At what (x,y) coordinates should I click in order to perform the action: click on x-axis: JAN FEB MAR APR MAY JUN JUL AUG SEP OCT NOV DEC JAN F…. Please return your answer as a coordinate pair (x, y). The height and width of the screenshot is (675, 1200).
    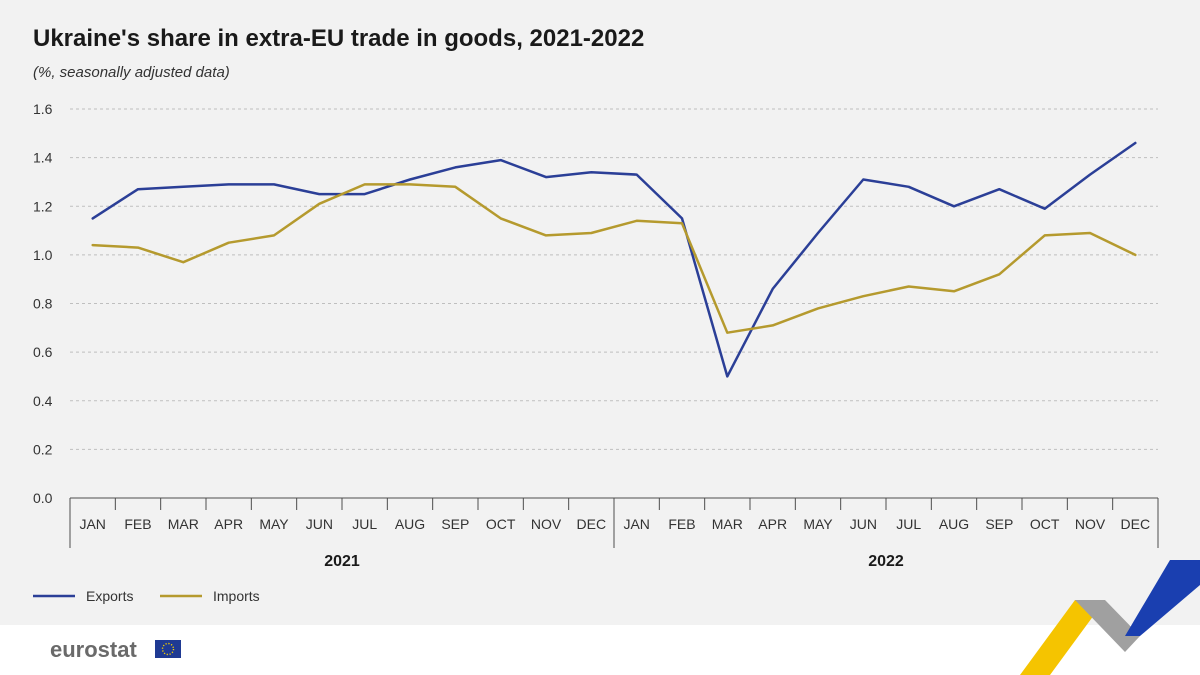
    Looking at the image, I should click on (614, 533).